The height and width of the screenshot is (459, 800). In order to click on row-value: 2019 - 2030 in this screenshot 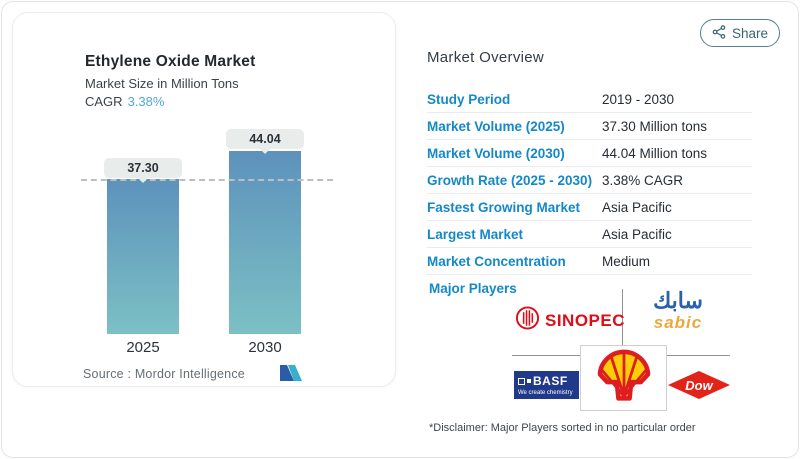, I will do `click(638, 99)`.